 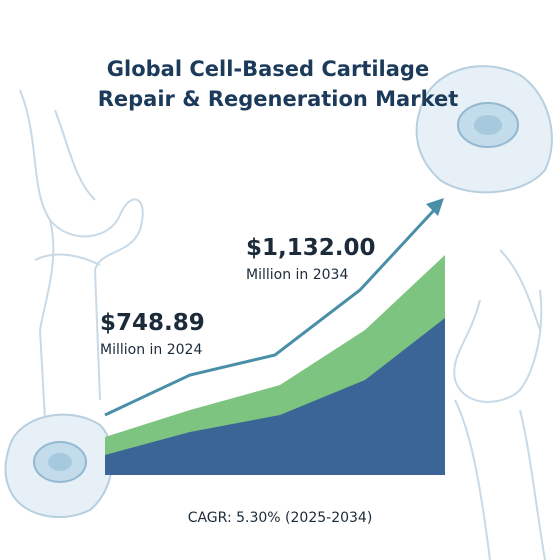 I want to click on cagr: CAGR: 5.30% (2025-2034), so click(x=280, y=518).